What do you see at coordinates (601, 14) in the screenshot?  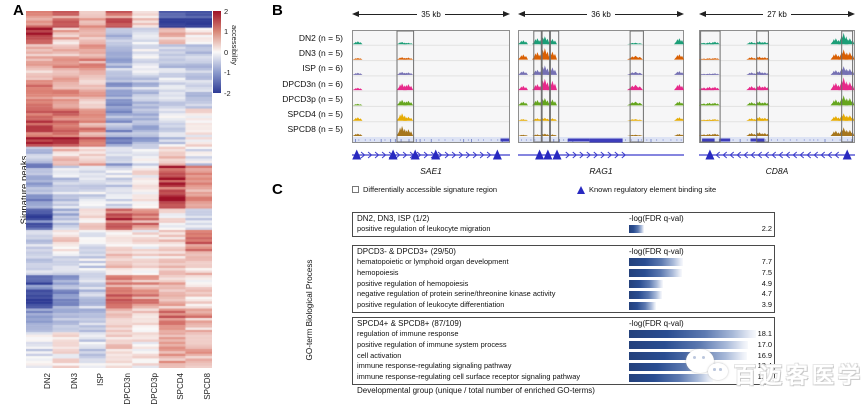 I see `scale-label: 36 kb` at bounding box center [601, 14].